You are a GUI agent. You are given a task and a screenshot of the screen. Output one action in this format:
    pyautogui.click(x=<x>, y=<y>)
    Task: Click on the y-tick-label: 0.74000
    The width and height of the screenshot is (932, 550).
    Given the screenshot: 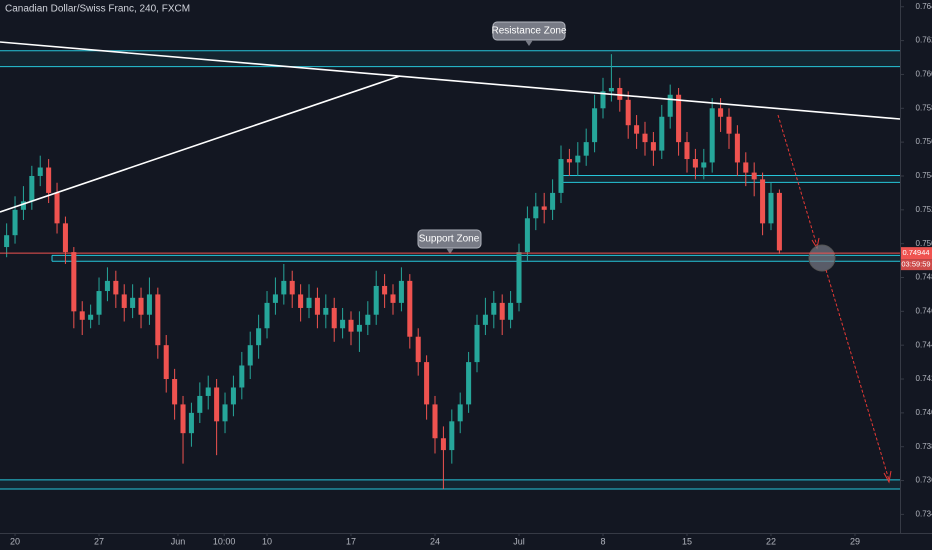 What is the action you would take?
    pyautogui.click(x=924, y=412)
    